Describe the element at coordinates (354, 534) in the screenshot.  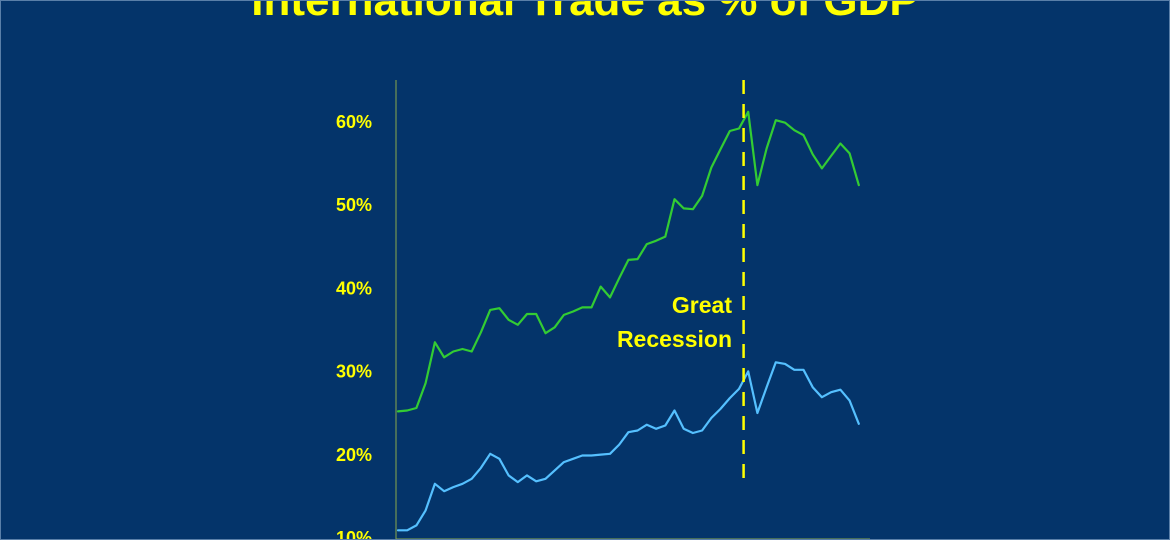
I see `y-tick-label: 10%` at that location.